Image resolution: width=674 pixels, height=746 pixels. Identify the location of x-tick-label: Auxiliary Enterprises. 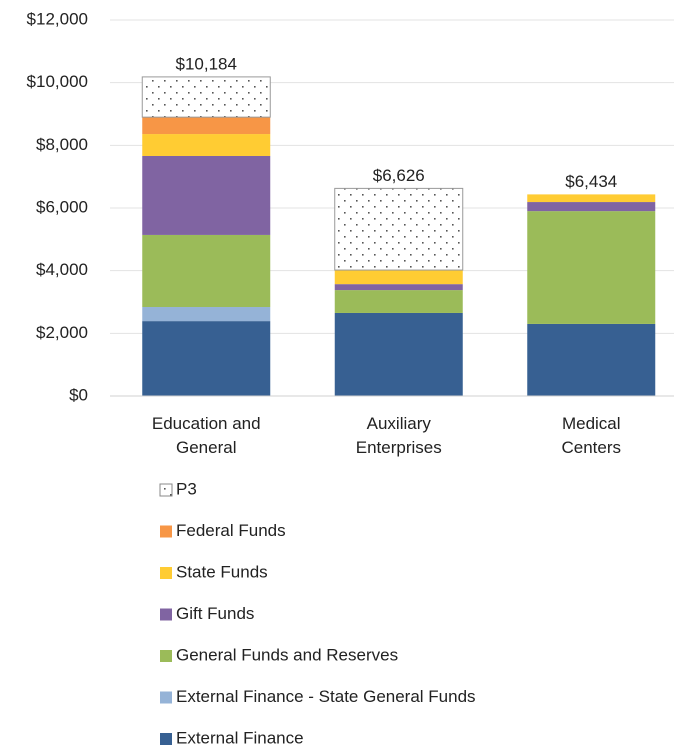
(398, 435).